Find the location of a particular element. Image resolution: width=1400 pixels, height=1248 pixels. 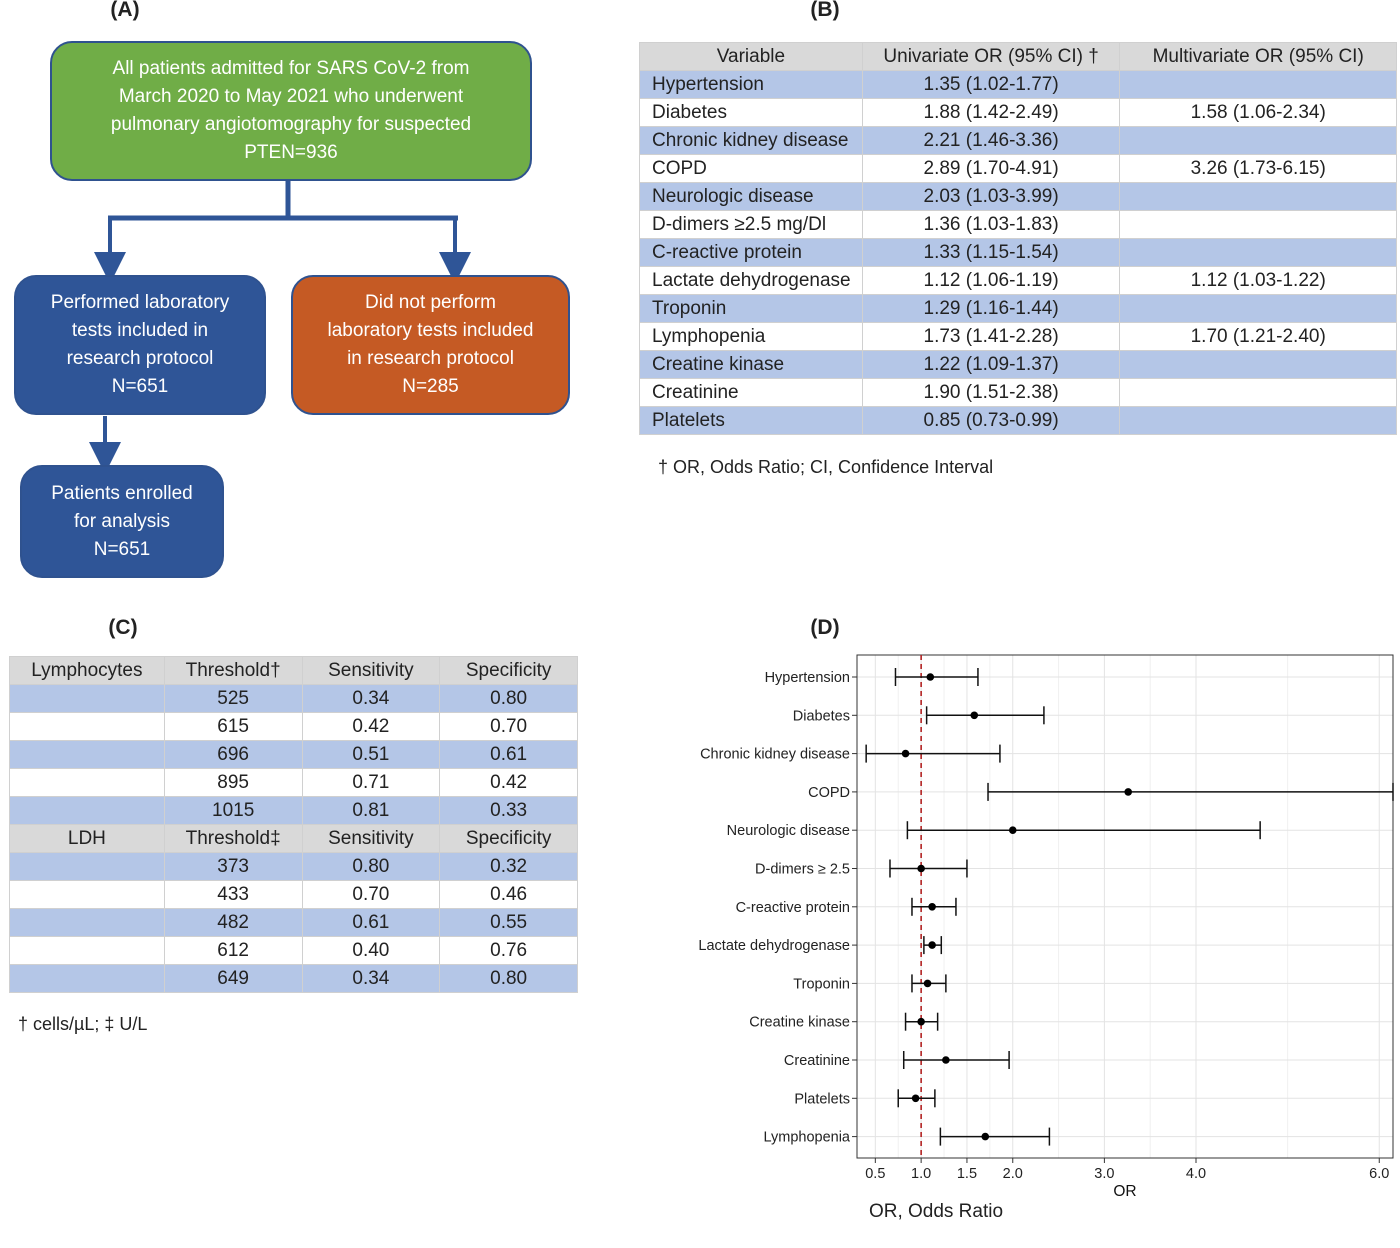

cell-variable: Platelets is located at coordinates (751, 420).